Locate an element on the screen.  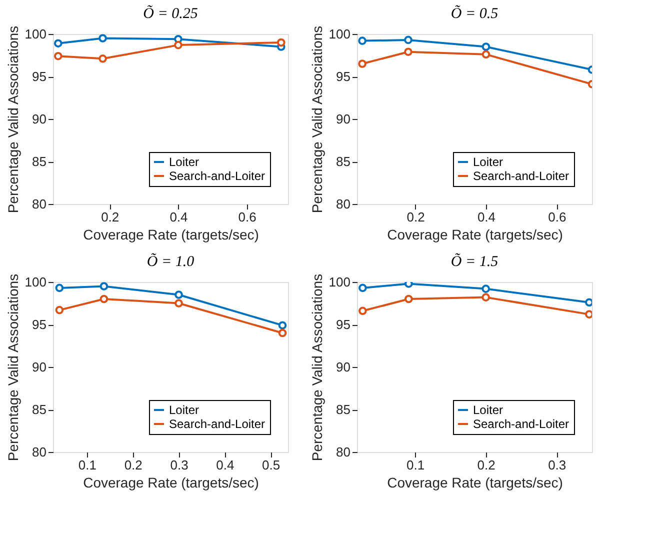
chart-title: Õ = 1.0 is located at coordinates (170, 261).